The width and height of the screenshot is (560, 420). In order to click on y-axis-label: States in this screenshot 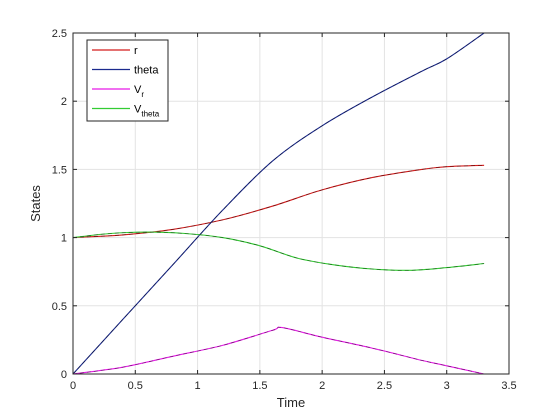, I will do `click(35, 203)`.